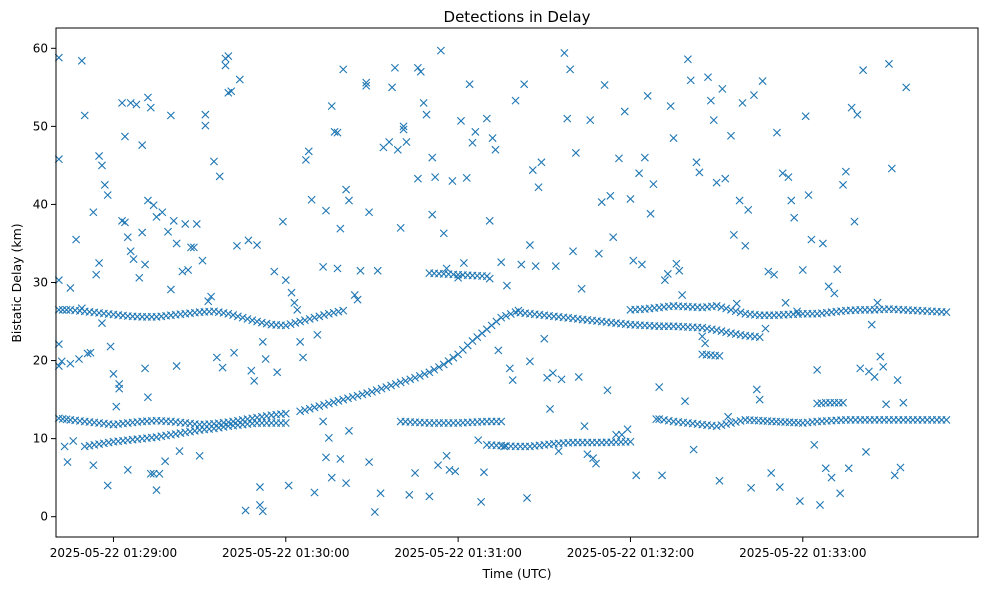 This screenshot has height=590, width=989. What do you see at coordinates (44, 517) in the screenshot?
I see `y-tick-label: 0` at bounding box center [44, 517].